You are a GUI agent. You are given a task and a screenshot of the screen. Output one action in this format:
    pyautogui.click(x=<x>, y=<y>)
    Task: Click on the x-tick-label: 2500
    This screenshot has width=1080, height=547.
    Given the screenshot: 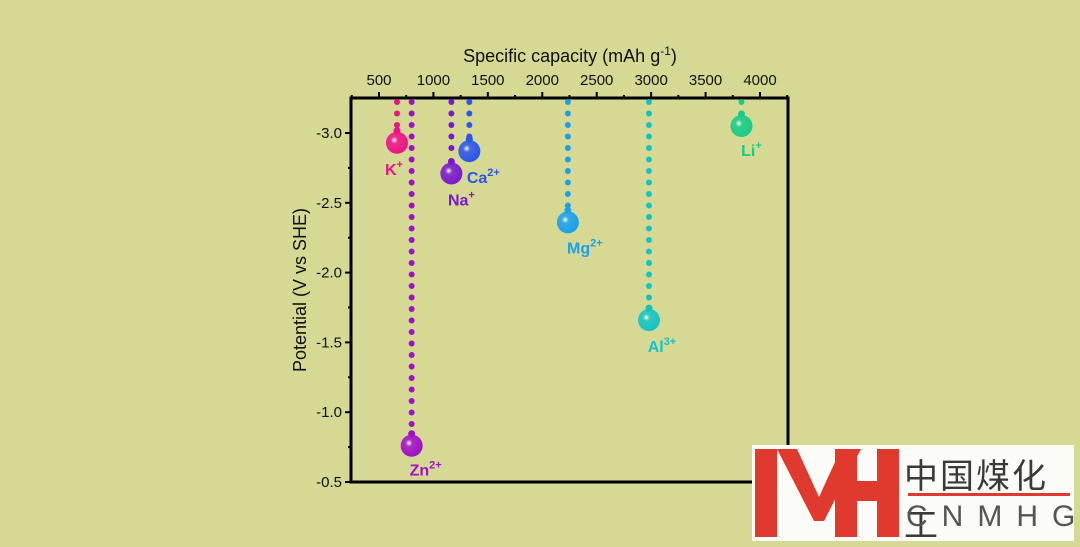 What is the action you would take?
    pyautogui.click(x=596, y=80)
    